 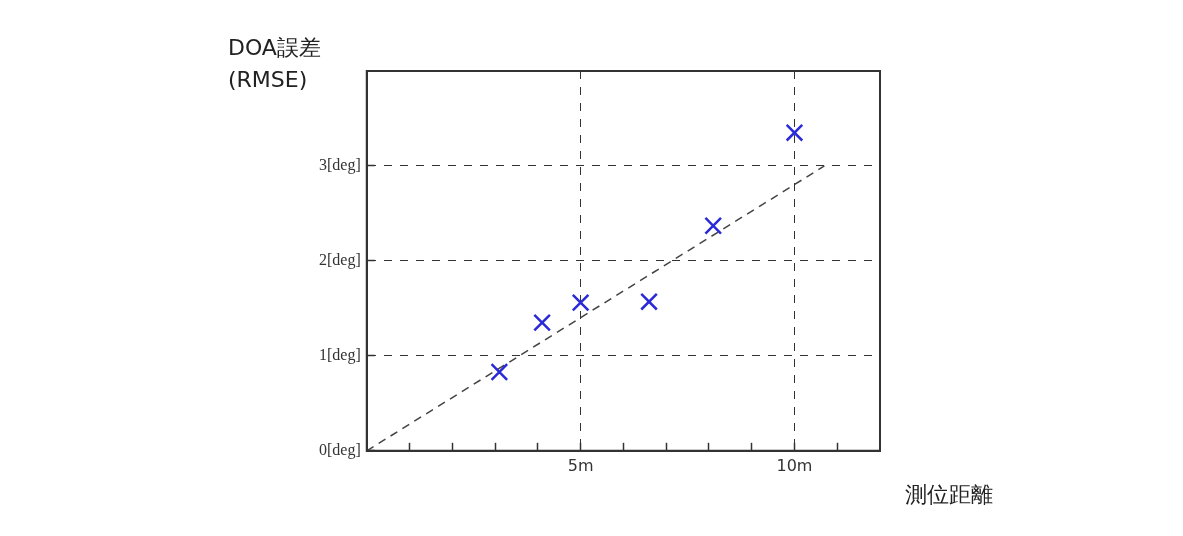 What do you see at coordinates (339, 355) in the screenshot?
I see `y-tick-label: 1[deg]` at bounding box center [339, 355].